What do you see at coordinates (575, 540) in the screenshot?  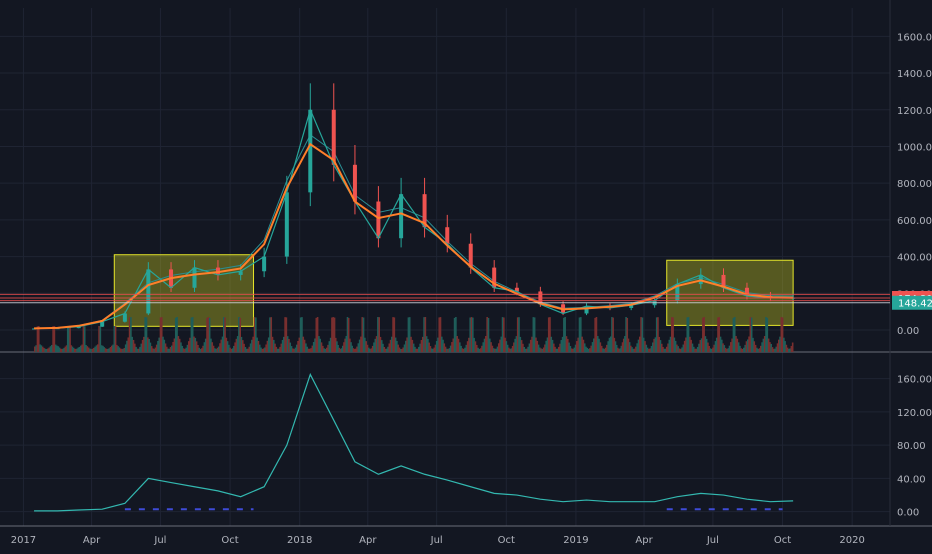 I see `time-axis-tick: 2019` at bounding box center [575, 540].